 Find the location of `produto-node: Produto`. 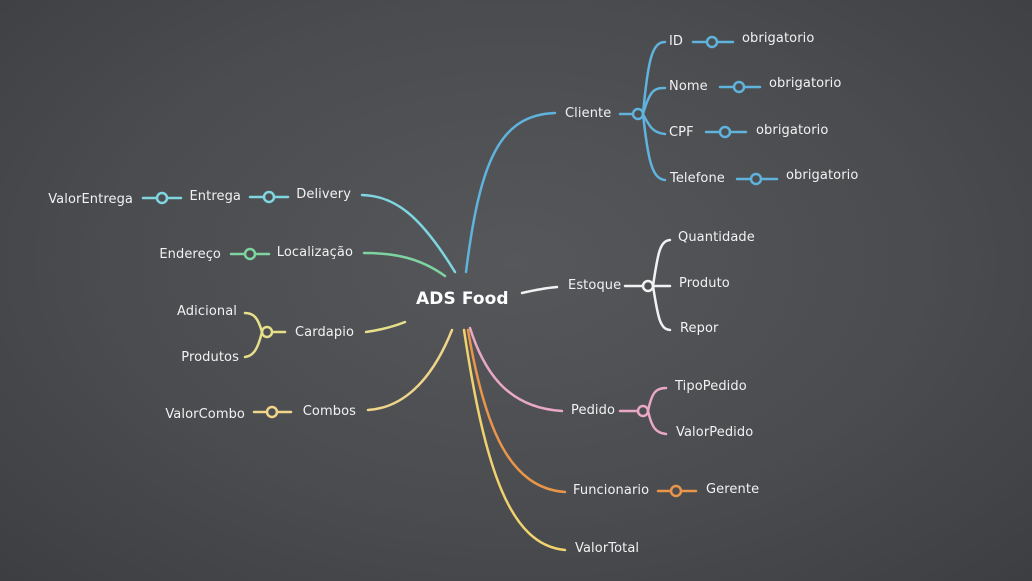

produto-node: Produto is located at coordinates (704, 283).